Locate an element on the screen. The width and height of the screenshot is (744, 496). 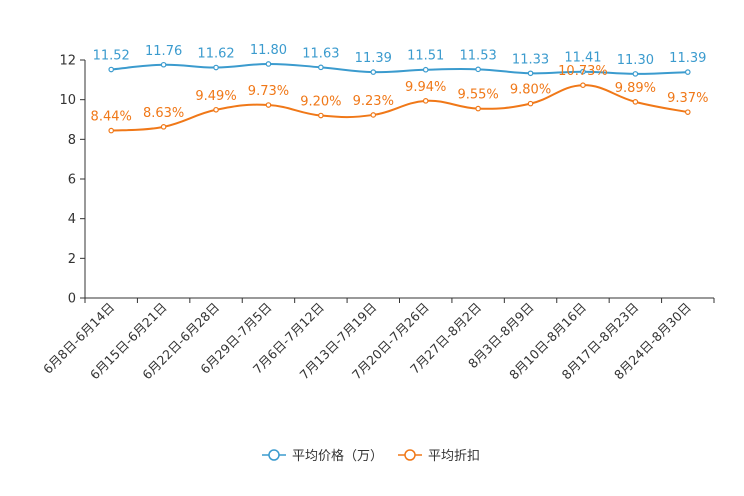
y-axis: 0 2 4 6 8 10 12 is located at coordinates (72, 180).